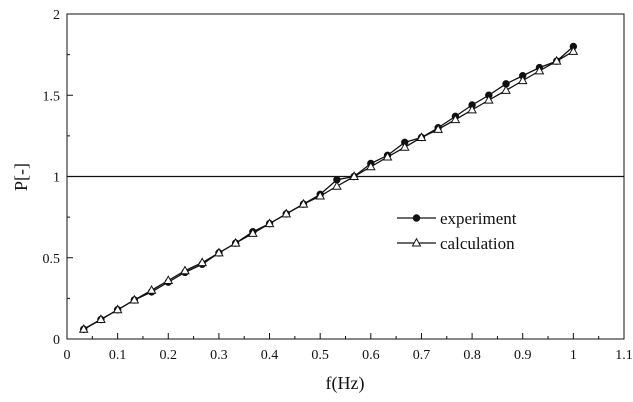 This screenshot has height=402, width=633. I want to click on legend-label-calculation: calculation, so click(477, 243).